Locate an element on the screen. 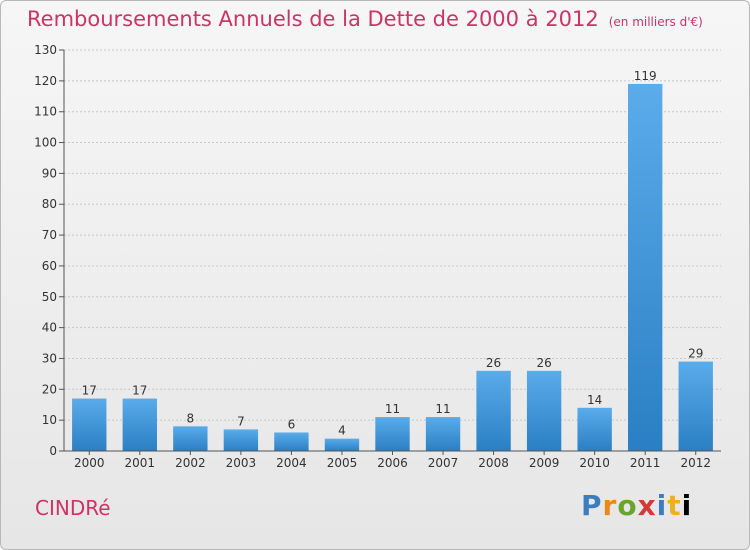 This screenshot has width=750, height=550. x-tick-label: 2001 is located at coordinates (140, 463).